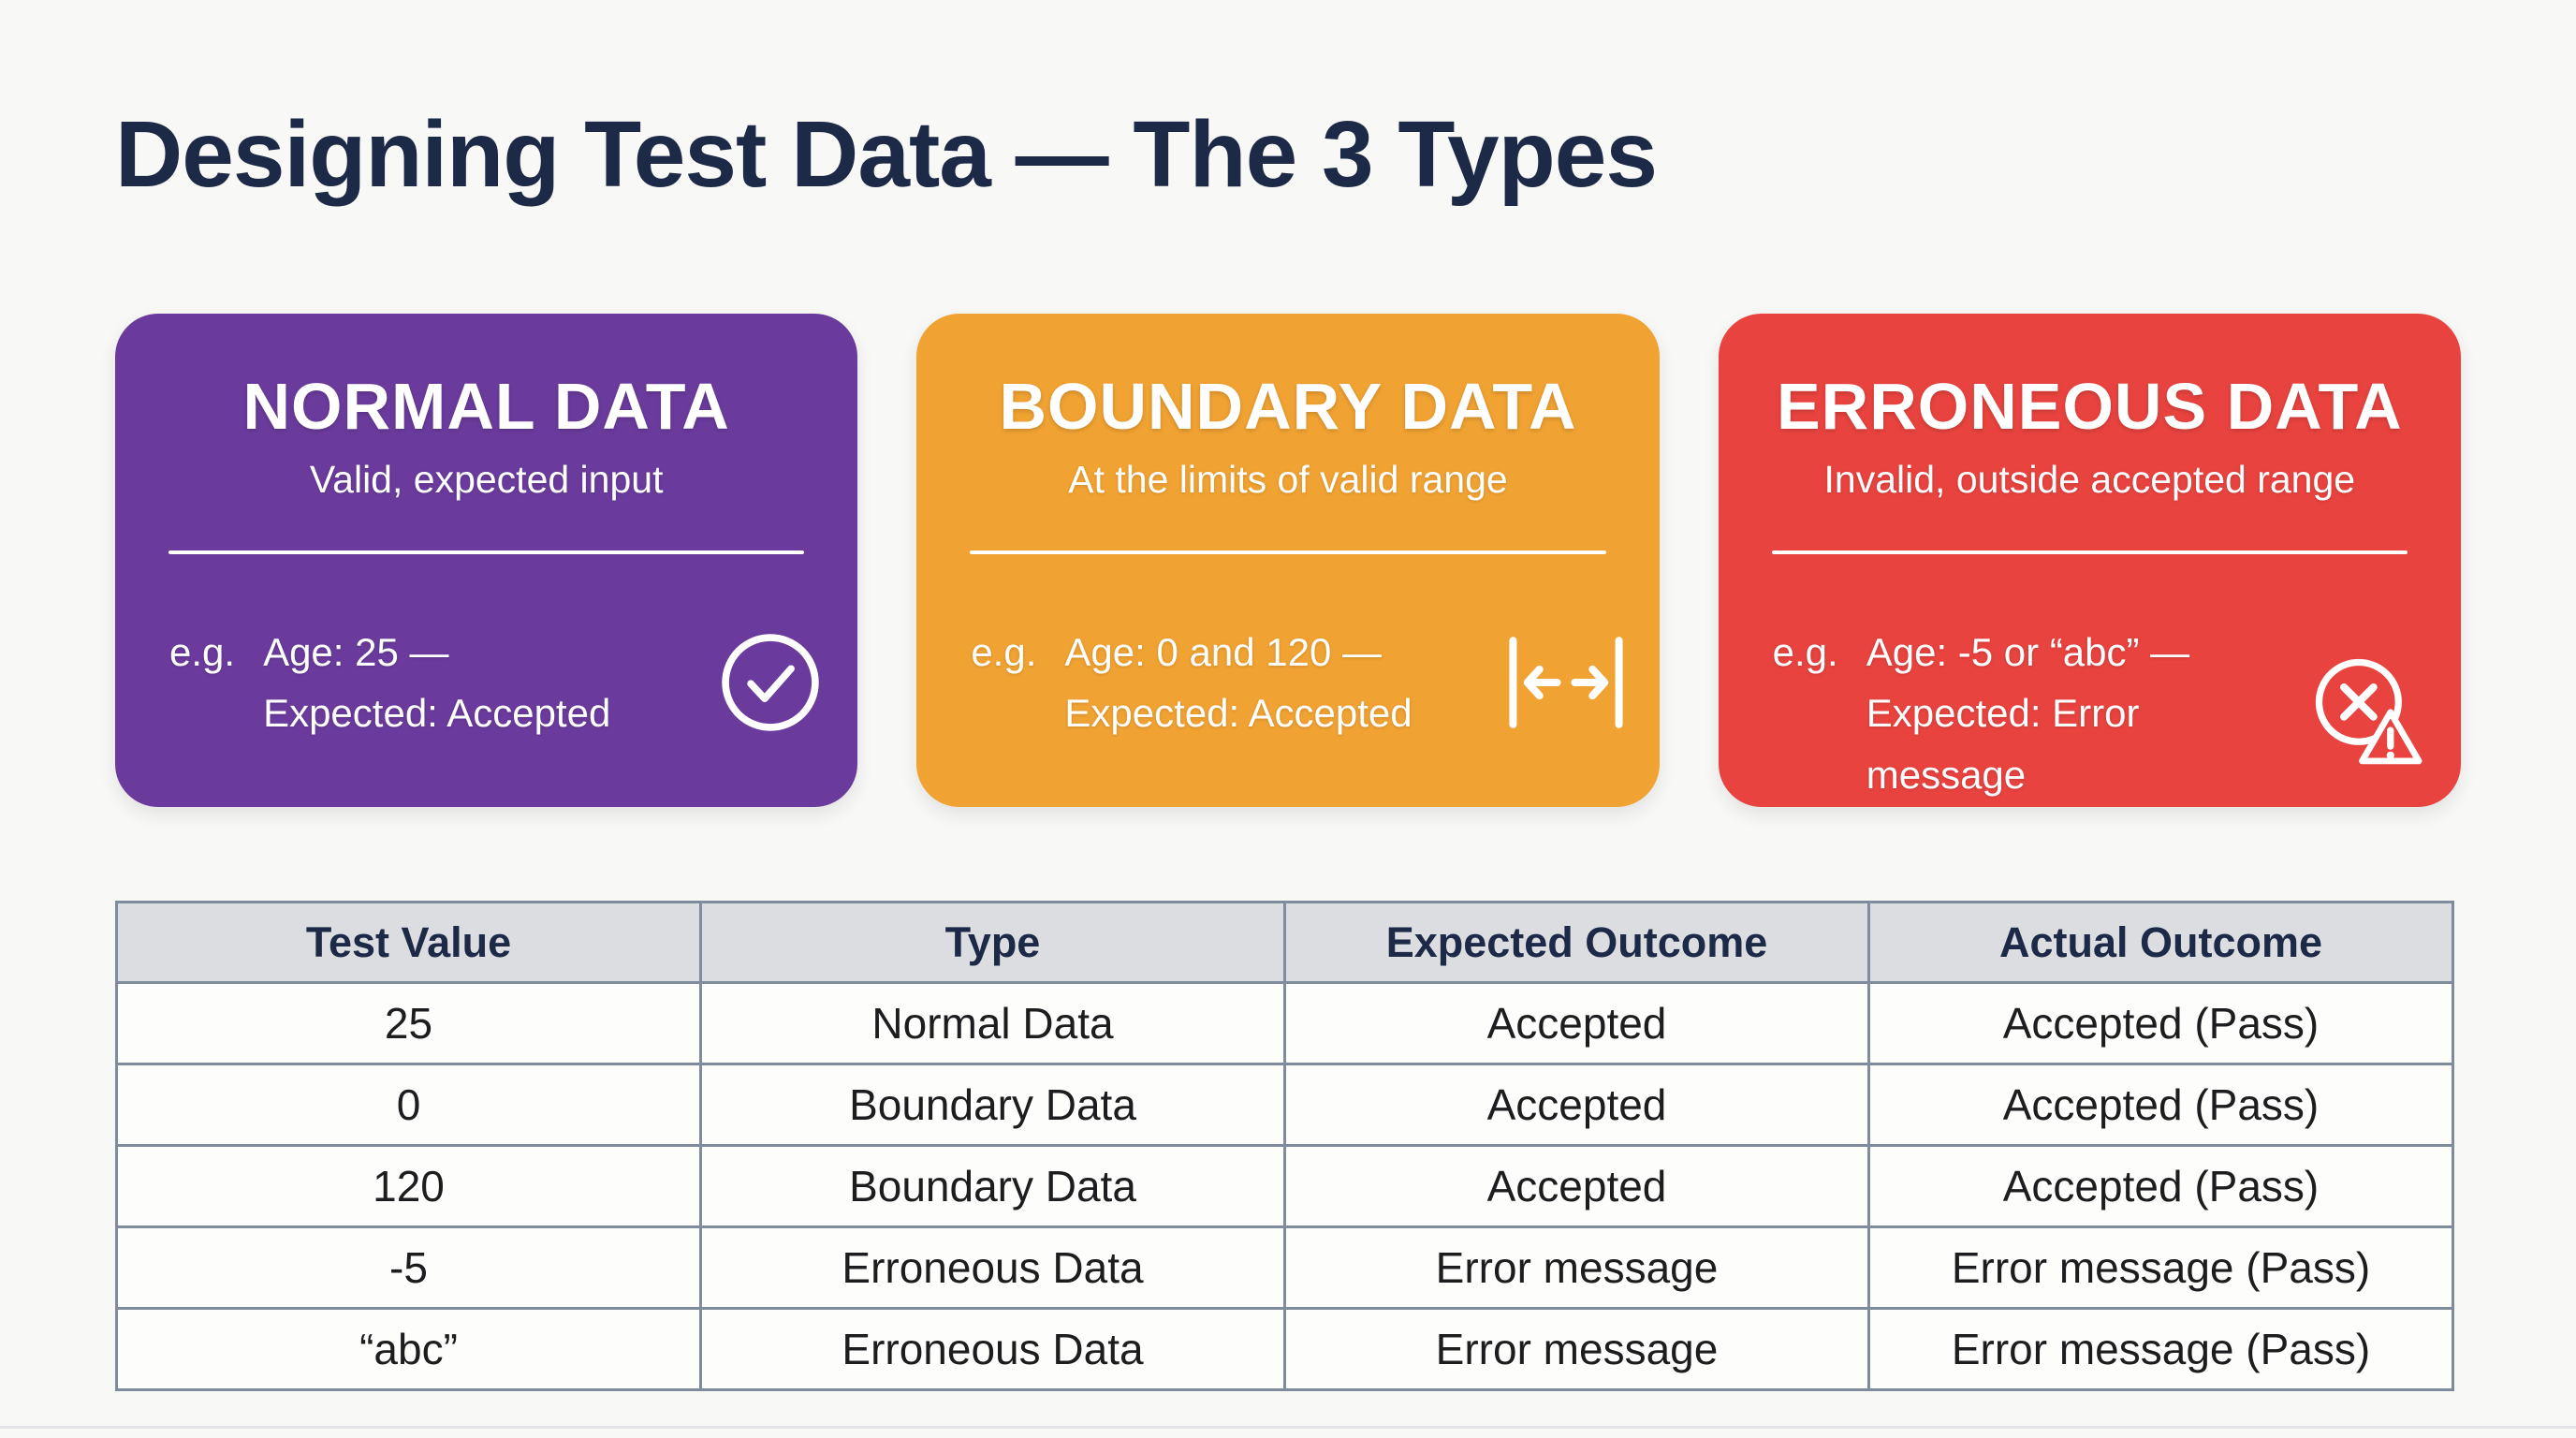  What do you see at coordinates (2003, 744) in the screenshot?
I see `example-line-2: Expected: Error message` at bounding box center [2003, 744].